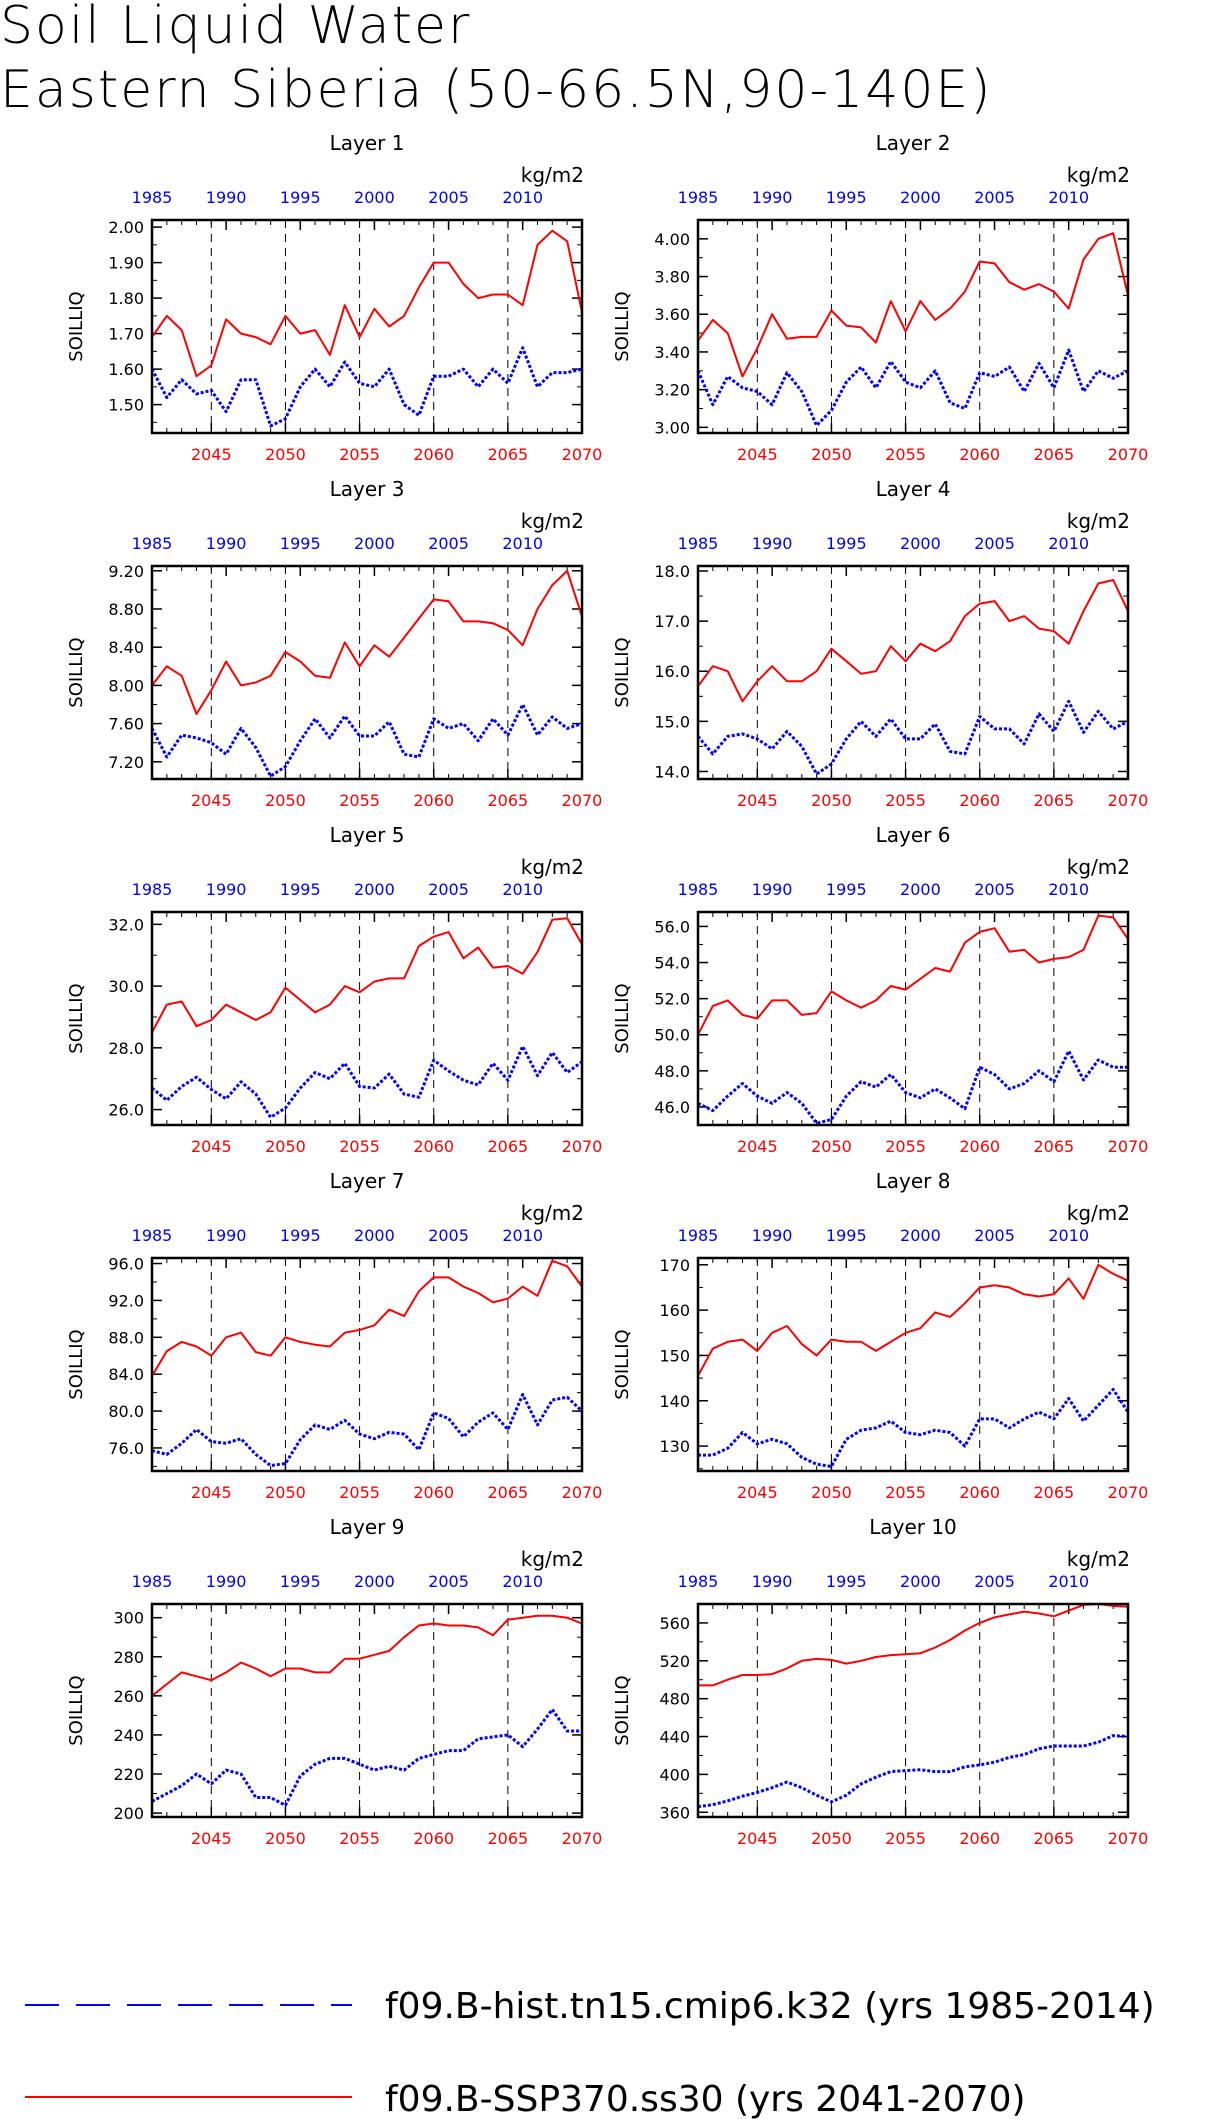 The height and width of the screenshot is (2119, 1212). I want to click on y-tick-label: 14.0, so click(672, 771).